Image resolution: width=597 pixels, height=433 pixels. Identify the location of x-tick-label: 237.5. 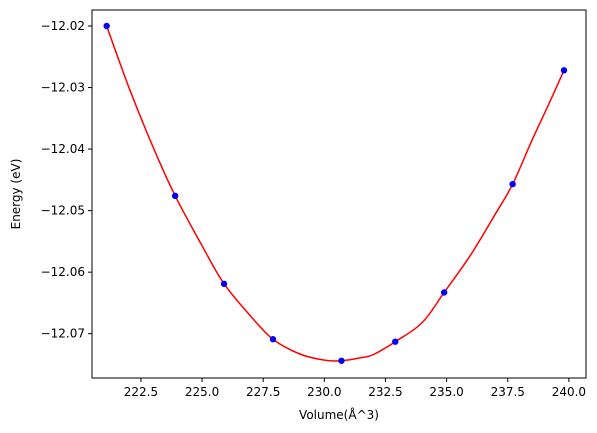
(508, 392).